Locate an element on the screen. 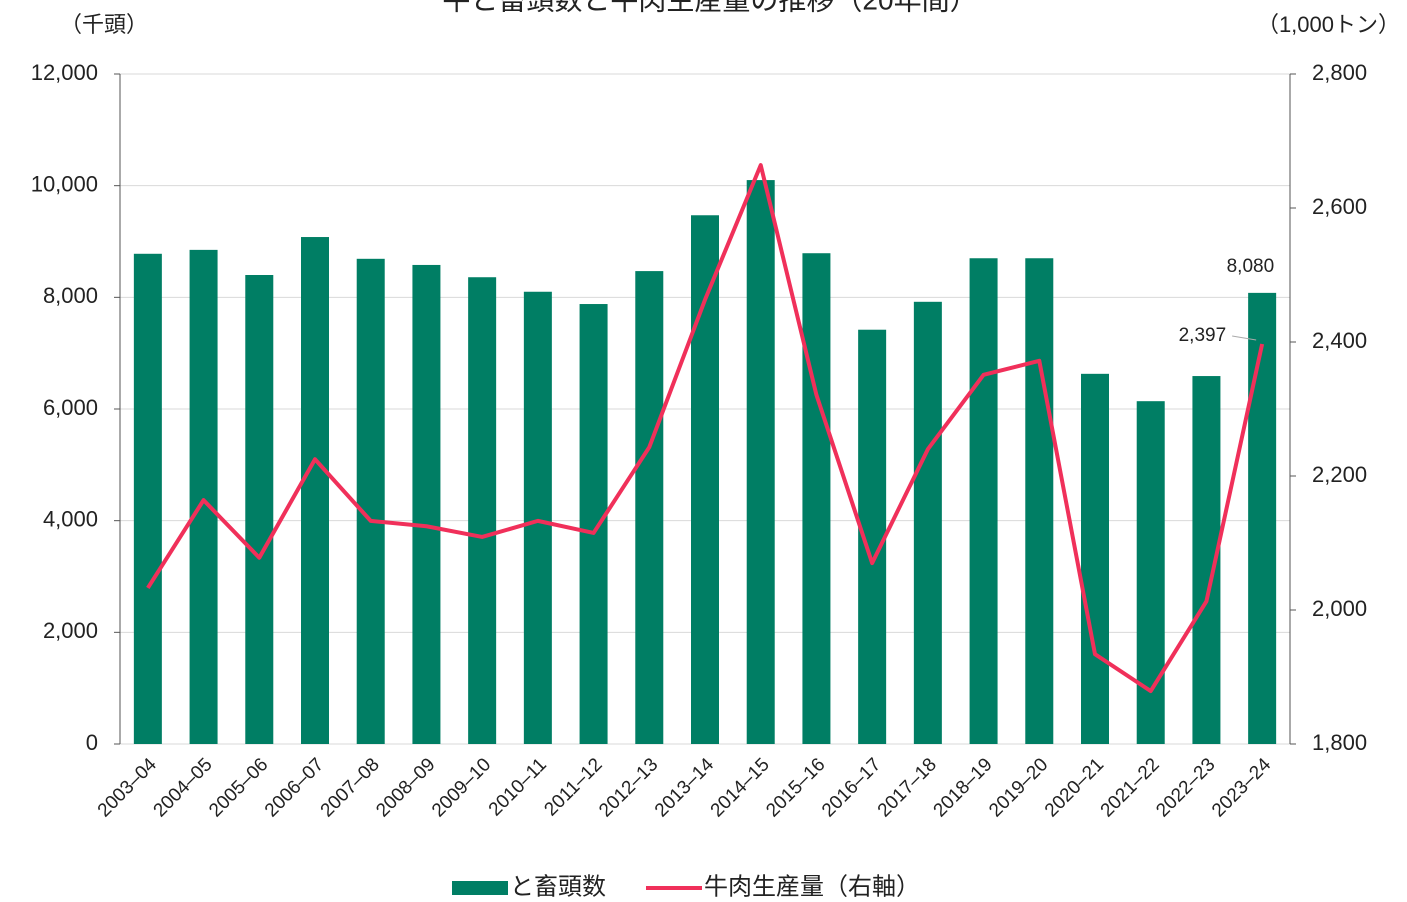  y2-tick-label: 2,400 is located at coordinates (1339, 340).